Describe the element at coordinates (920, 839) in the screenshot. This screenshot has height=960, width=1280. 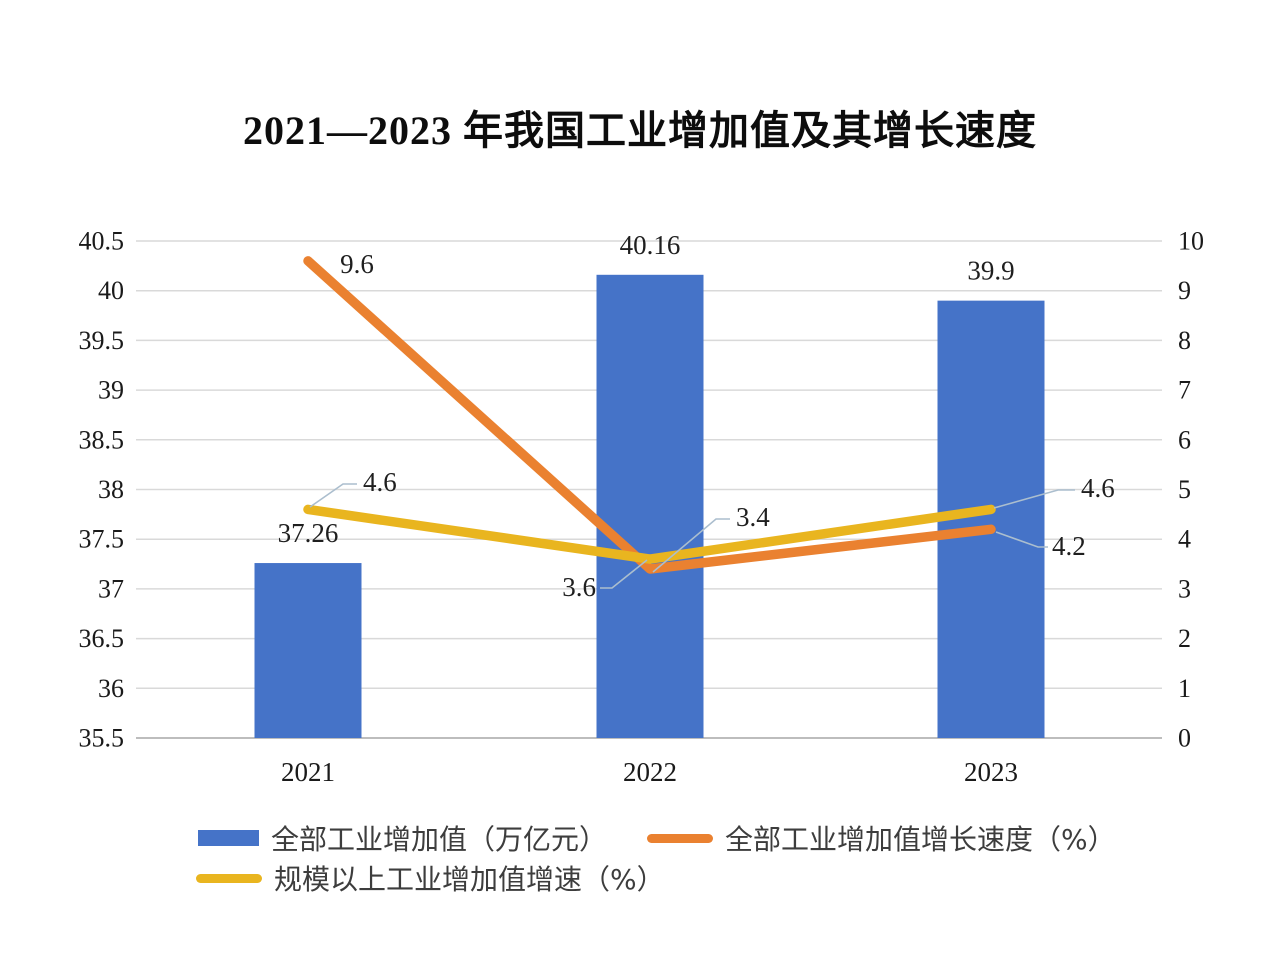
I see `legend-label-total-growth-rate: 全部工业增加值增长速度（%）` at that location.